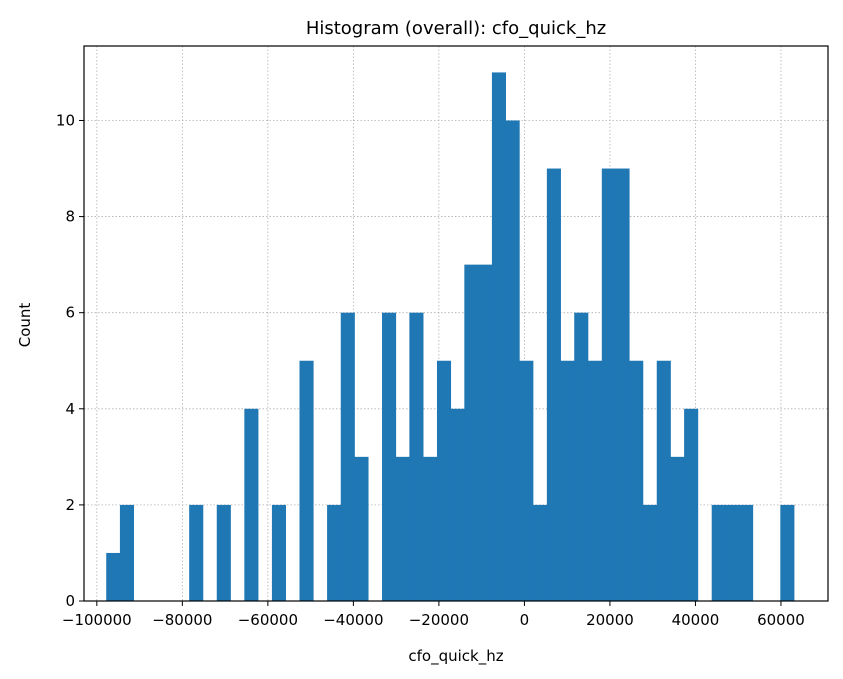 The width and height of the screenshot is (843, 679). What do you see at coordinates (525, 620) in the screenshot?
I see `x-tick-label: 0` at bounding box center [525, 620].